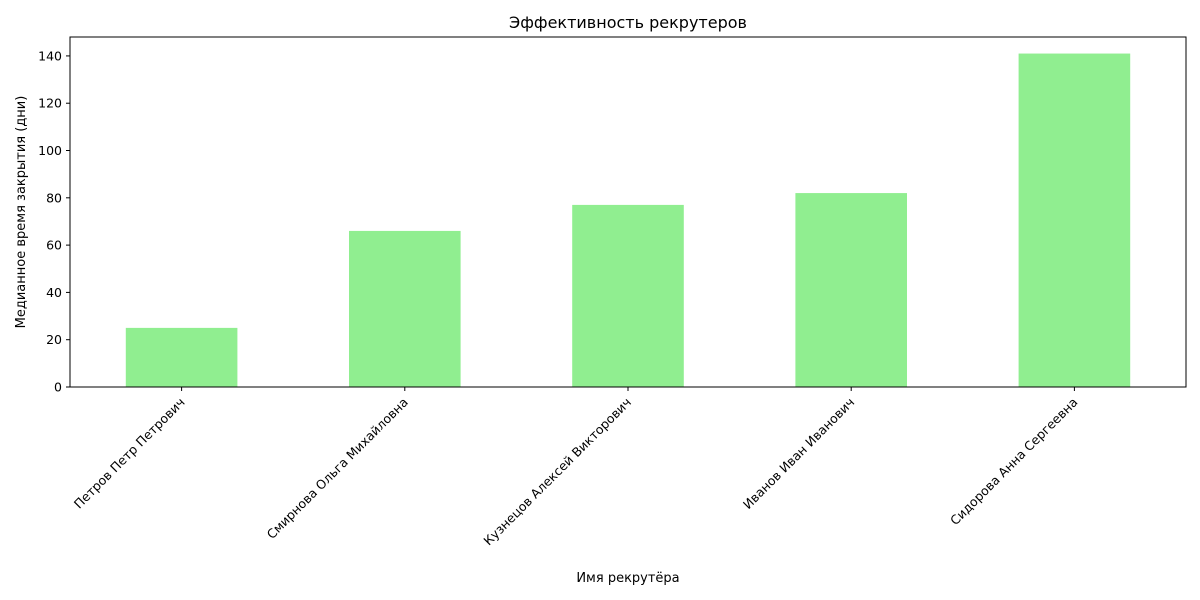 Image resolution: width=1200 pixels, height=600 pixels. What do you see at coordinates (58, 387) in the screenshot?
I see `y-tick-label: 0` at bounding box center [58, 387].